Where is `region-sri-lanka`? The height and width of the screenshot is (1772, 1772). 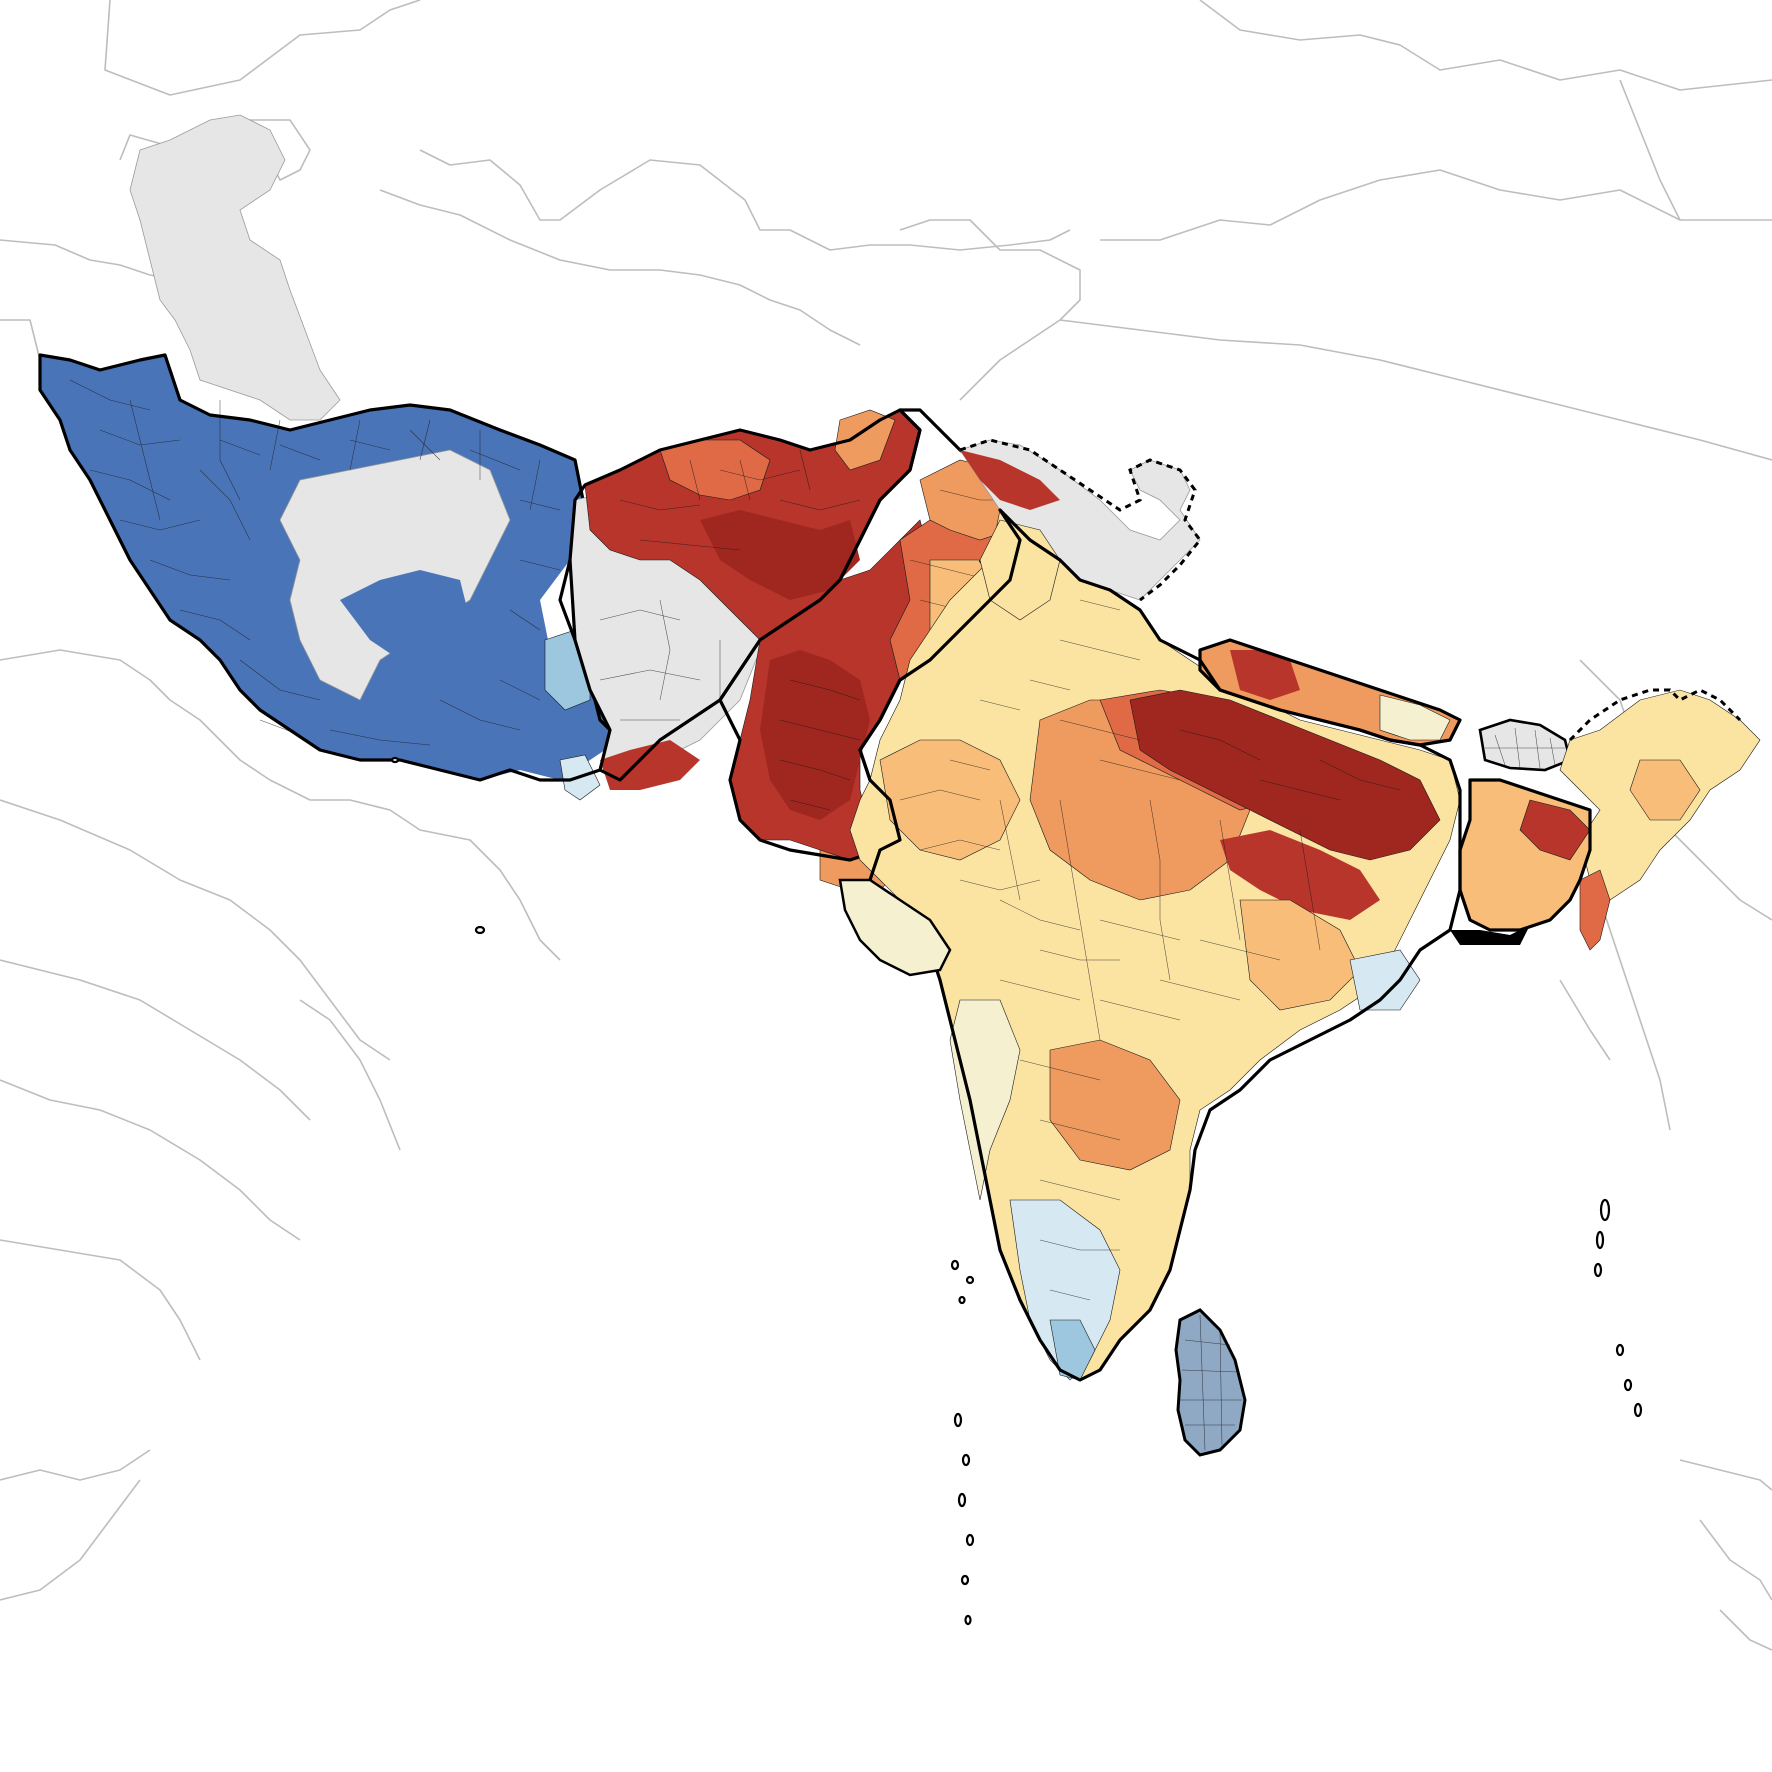
region-sri-lanka is located at coordinates (1210, 1382).